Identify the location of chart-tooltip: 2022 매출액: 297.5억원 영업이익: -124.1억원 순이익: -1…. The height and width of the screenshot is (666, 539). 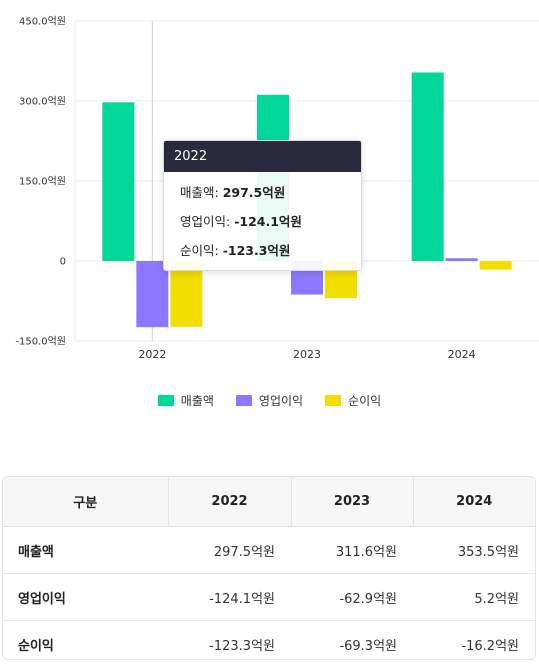
(262, 205).